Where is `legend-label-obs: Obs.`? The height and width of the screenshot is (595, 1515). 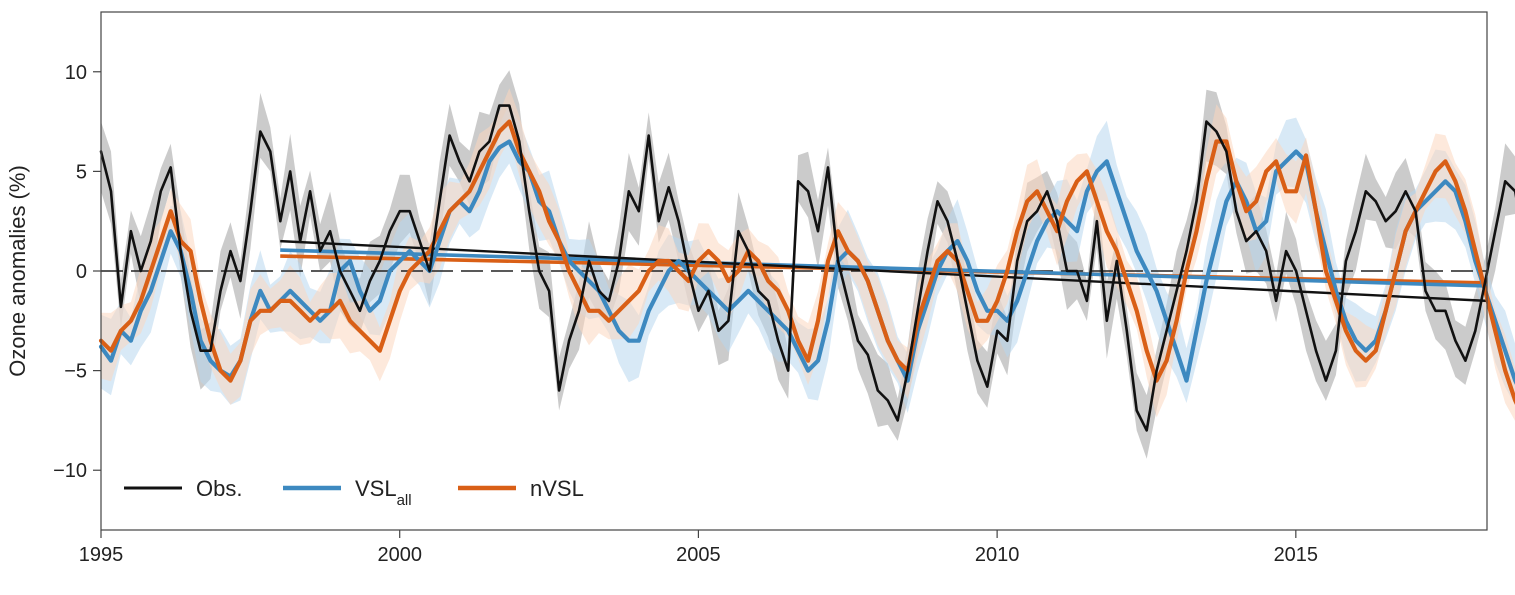 legend-label-obs: Obs. is located at coordinates (219, 488).